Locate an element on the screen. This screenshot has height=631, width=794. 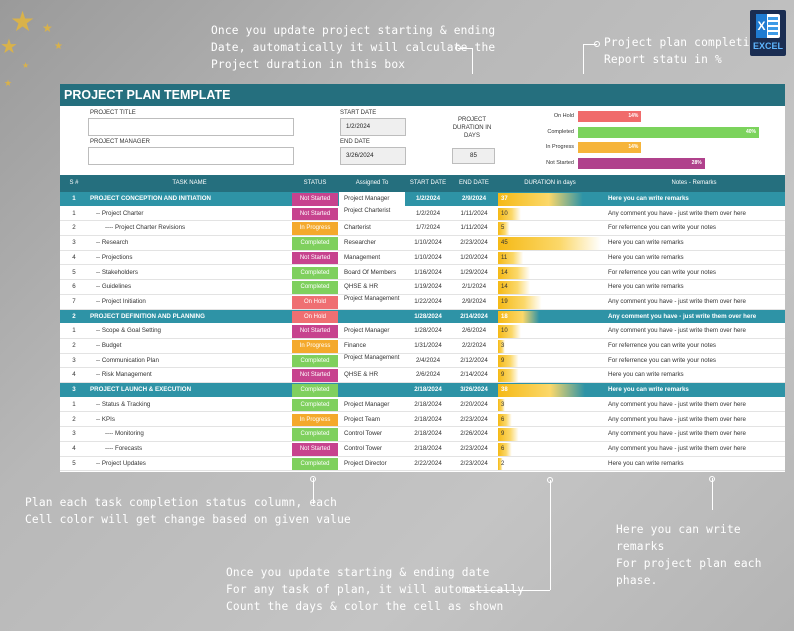
cell-assigned: Project Charterist is located at coordinates (367, 210).